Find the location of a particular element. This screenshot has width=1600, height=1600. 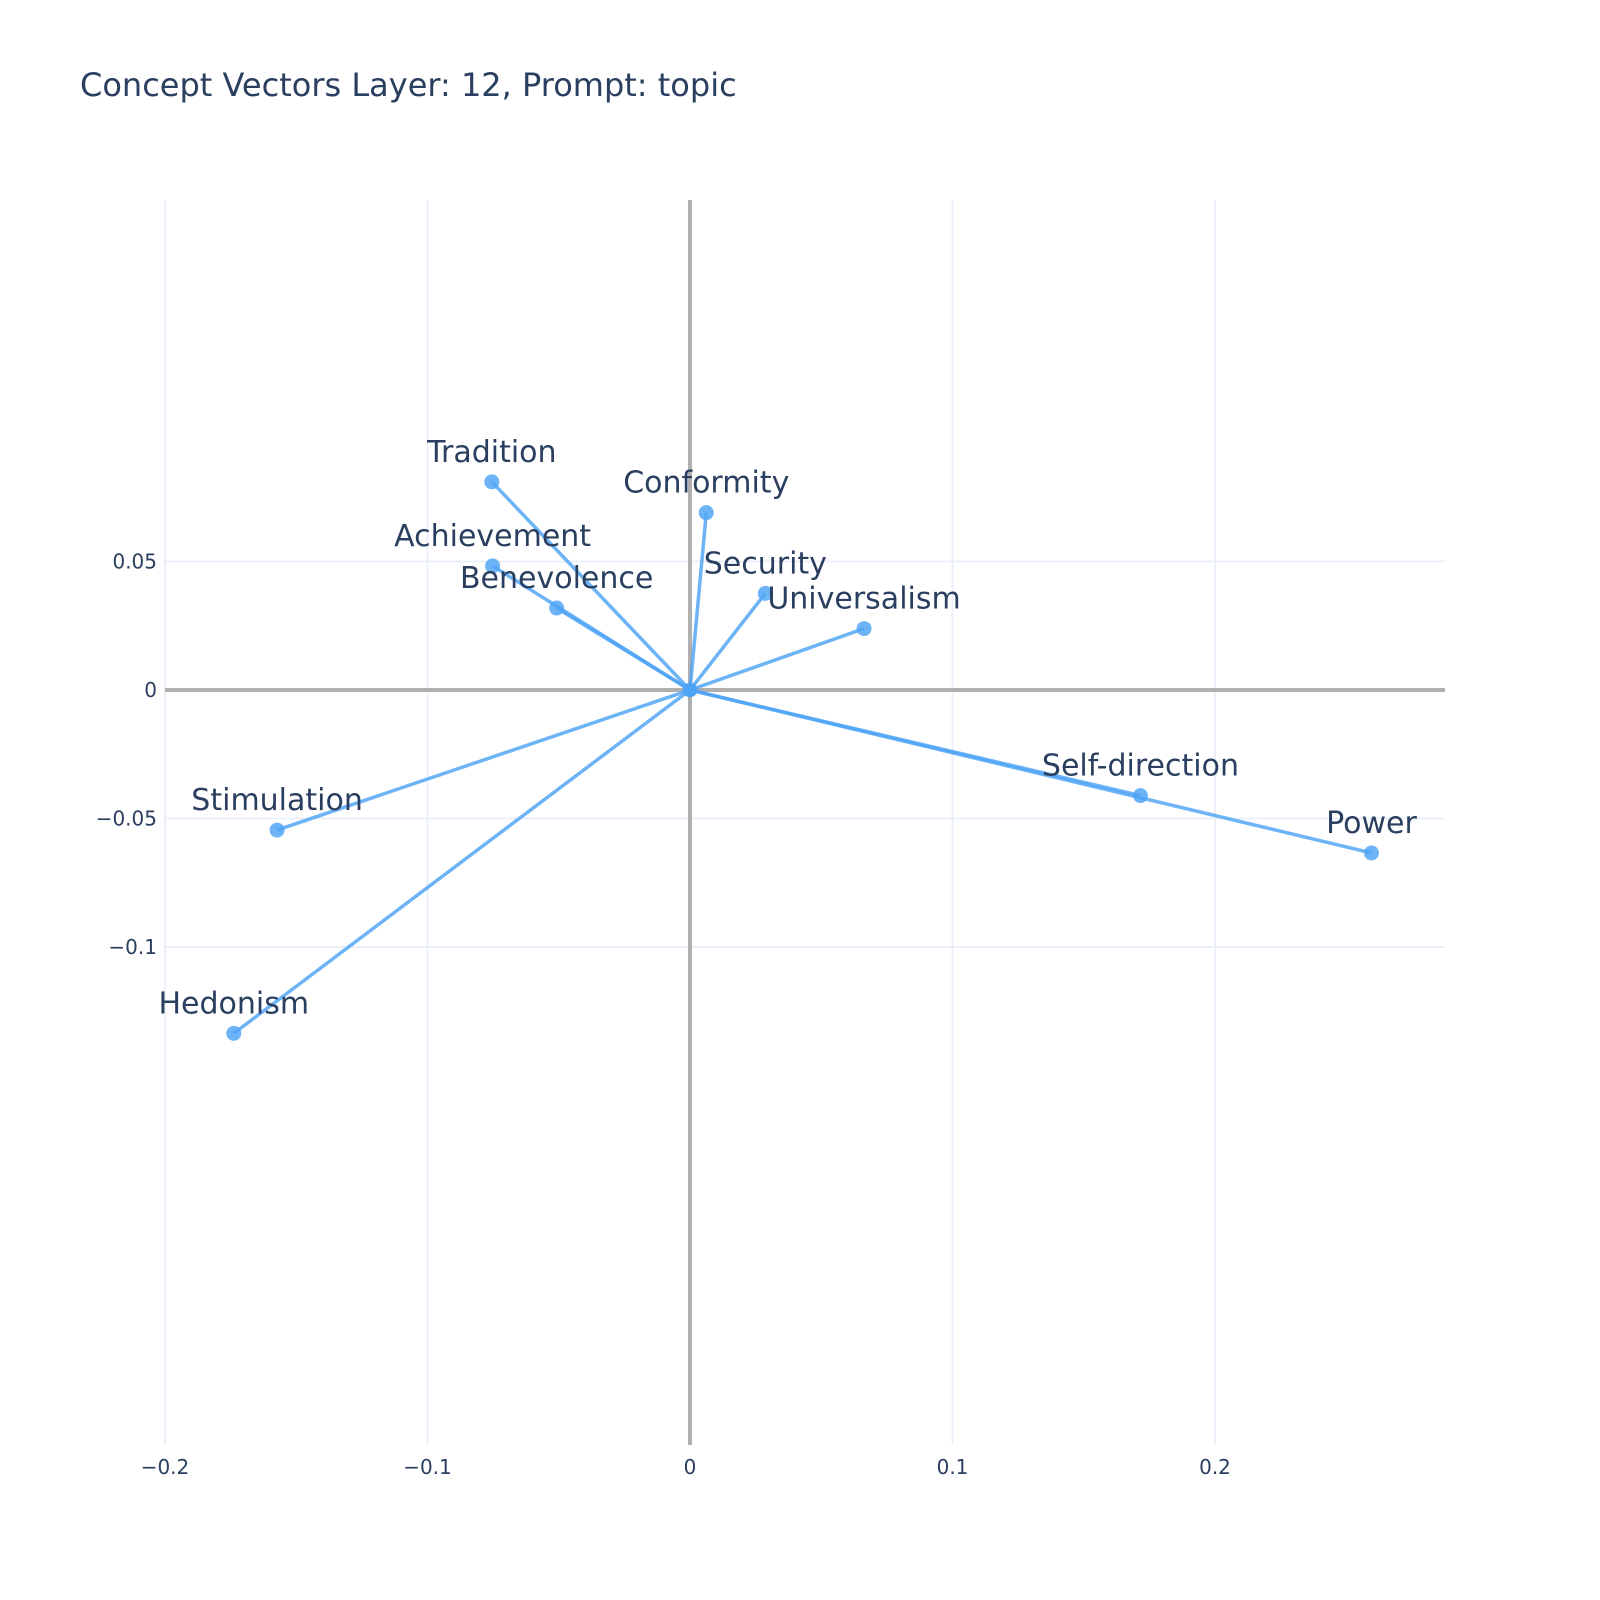

vector-tradition is located at coordinates (591, 586).